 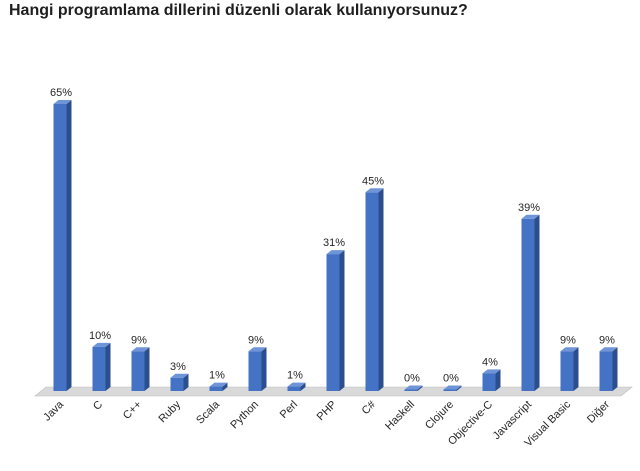 What do you see at coordinates (529, 208) in the screenshot?
I see `data-label: 39%` at bounding box center [529, 208].